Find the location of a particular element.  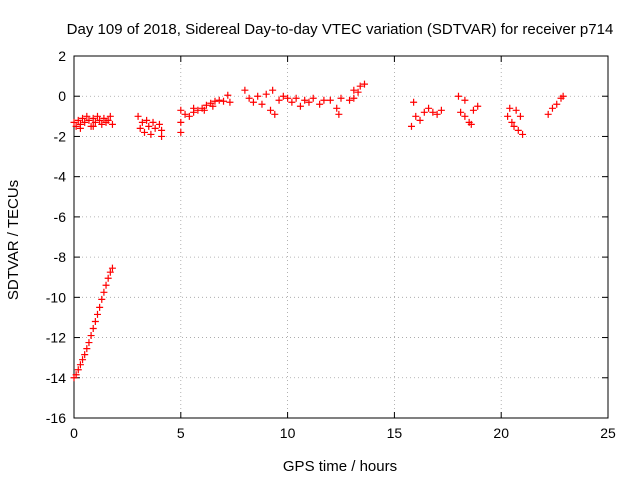

y-tick-label: -4 is located at coordinates (60, 177).